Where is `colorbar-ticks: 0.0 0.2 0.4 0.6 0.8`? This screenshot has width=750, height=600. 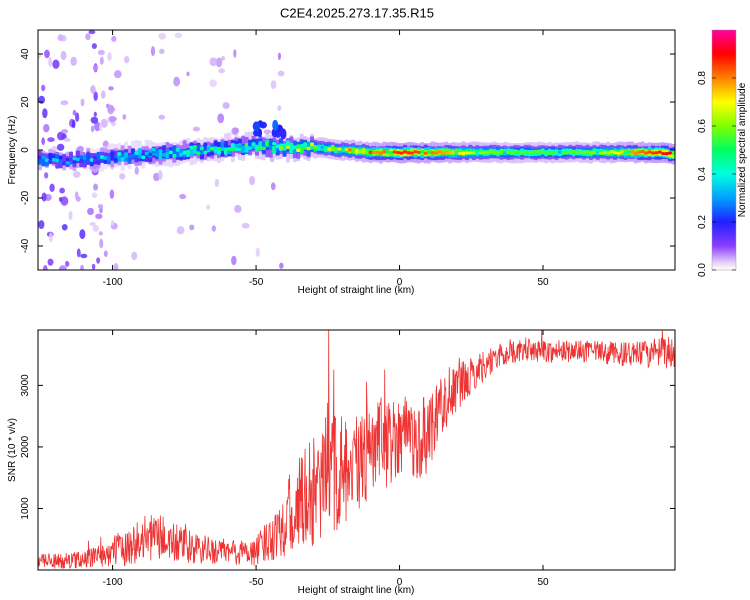
colorbar-ticks: 0.0 0.2 0.4 0.6 0.8 is located at coordinates (716, 174).